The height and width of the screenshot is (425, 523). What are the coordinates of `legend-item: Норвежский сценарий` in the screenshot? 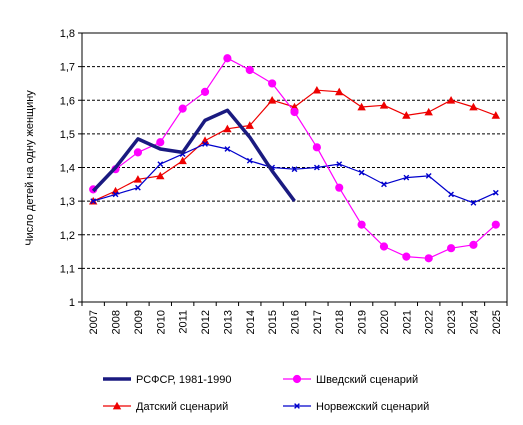 It's located at (356, 407).